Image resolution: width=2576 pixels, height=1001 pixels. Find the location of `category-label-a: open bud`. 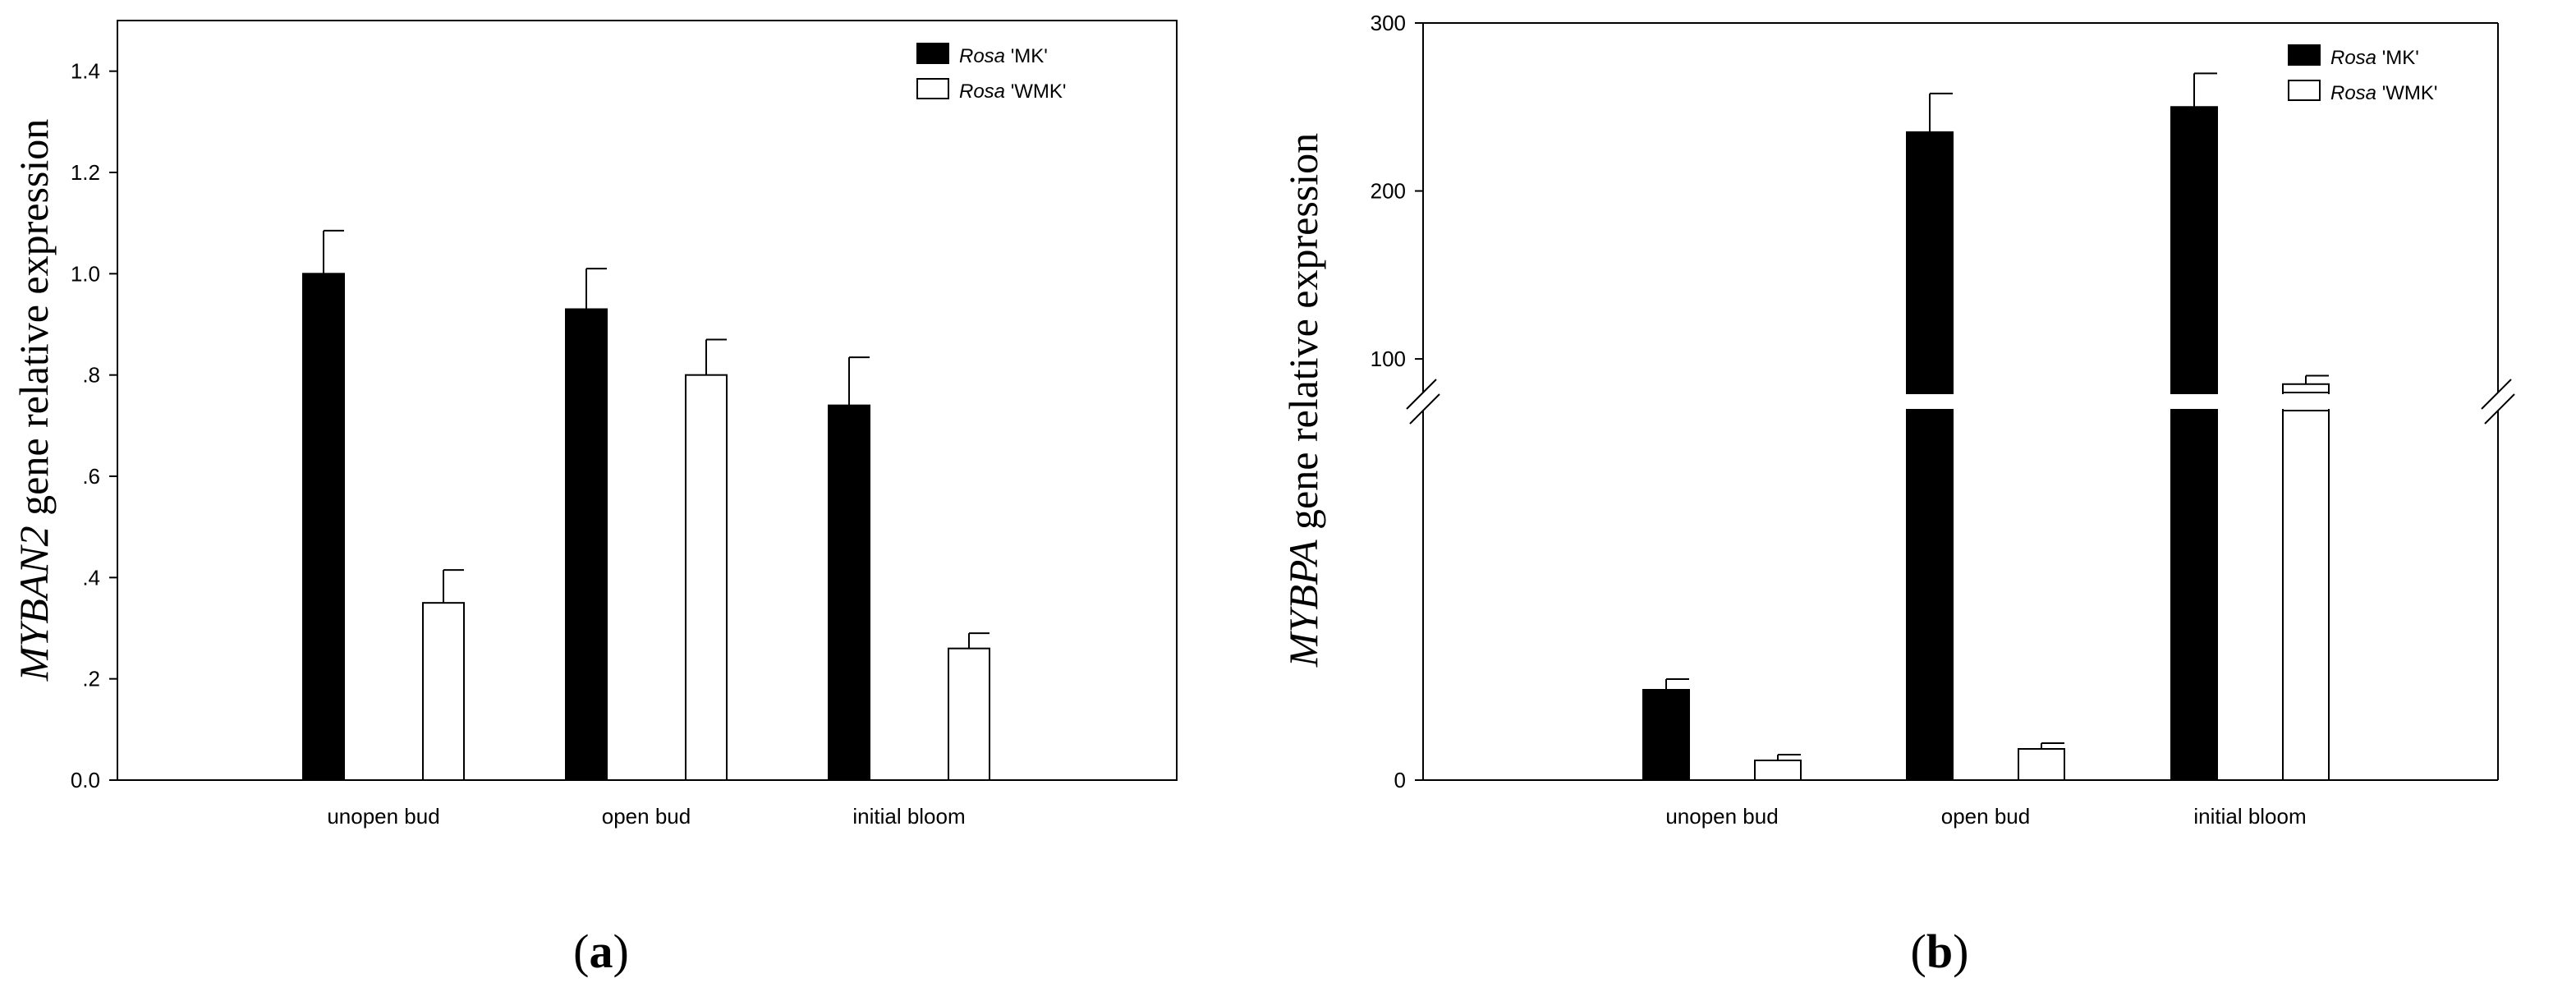

category-label-a: open bud is located at coordinates (646, 816).